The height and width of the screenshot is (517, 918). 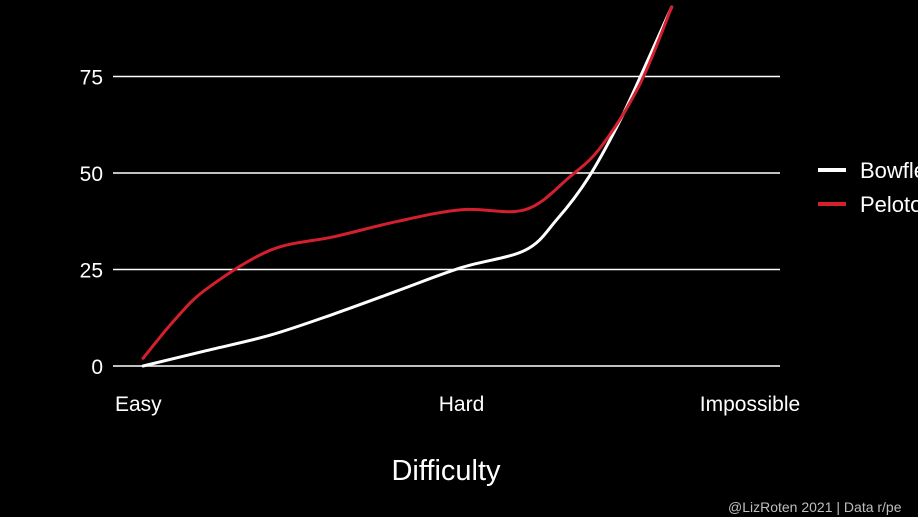 I want to click on legend: Bowflex Peloton, so click(x=868, y=187).